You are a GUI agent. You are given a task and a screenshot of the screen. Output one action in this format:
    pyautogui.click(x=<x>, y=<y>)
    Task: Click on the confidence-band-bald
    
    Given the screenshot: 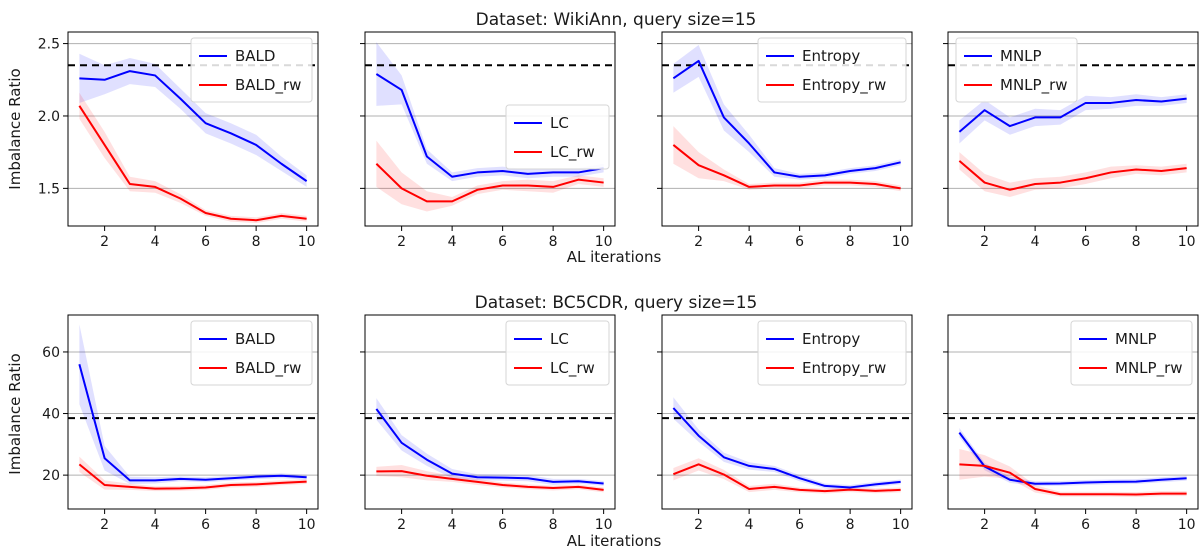 What is the action you would take?
    pyautogui.click(x=193, y=120)
    